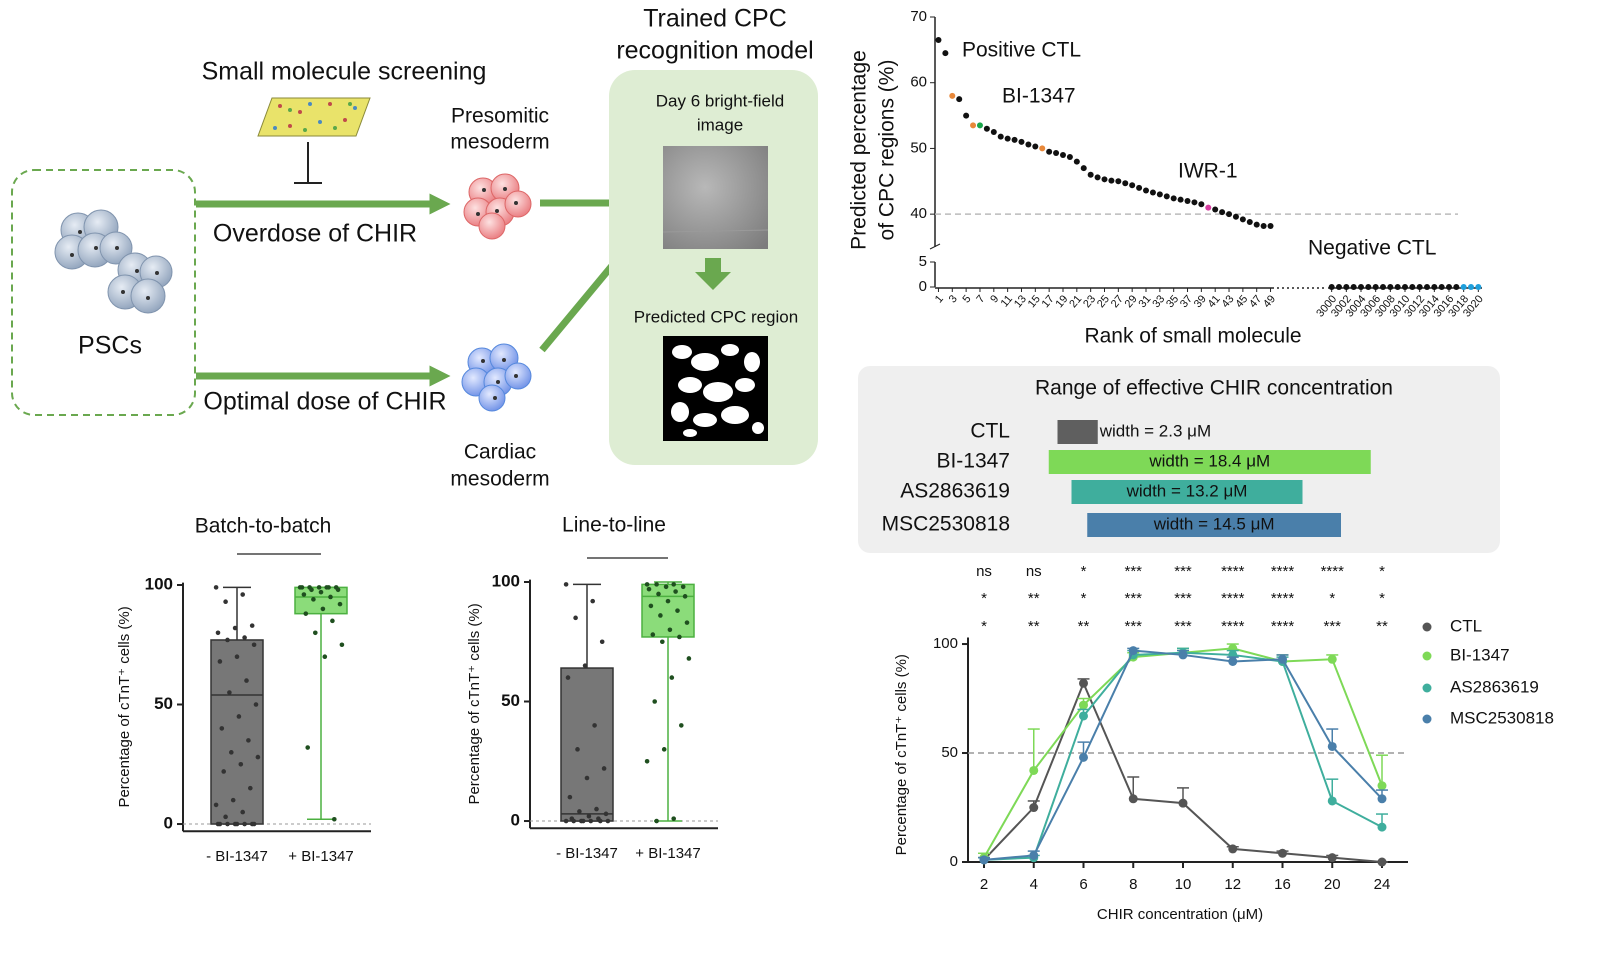  I want to click on presomitic-cells, so click(497, 206).